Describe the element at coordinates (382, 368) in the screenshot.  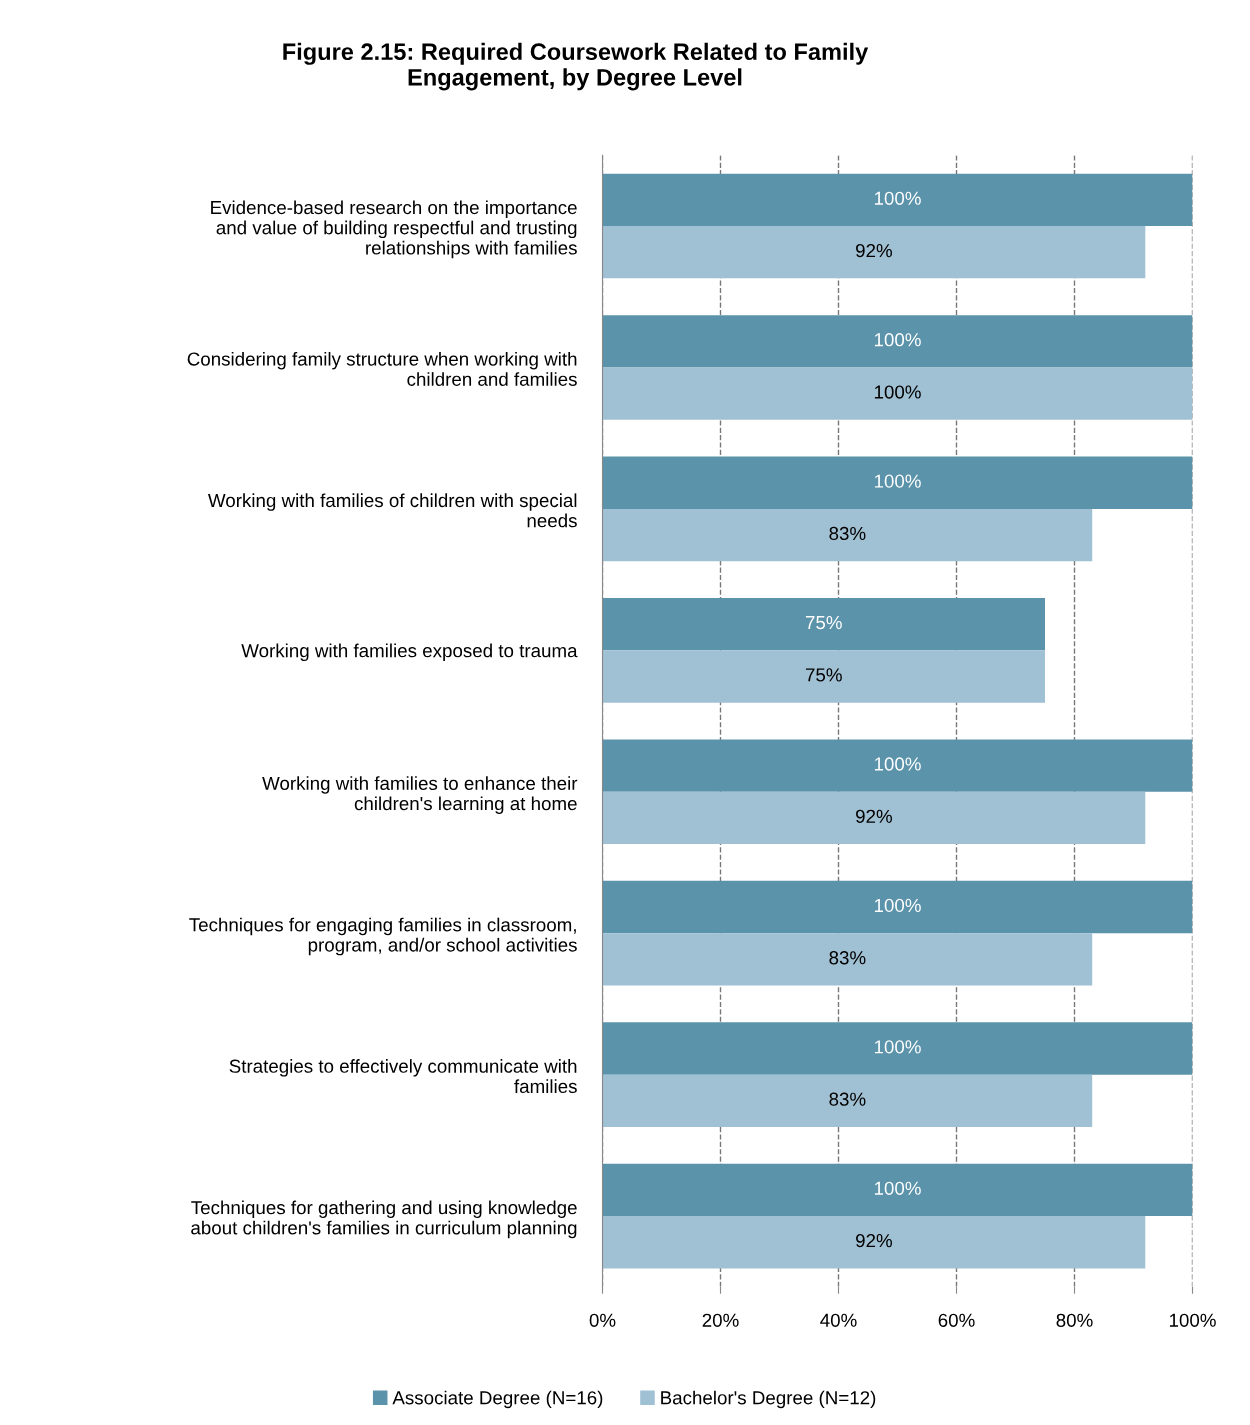
I see `y-tick-label: Considering family structure when working with children and families` at that location.